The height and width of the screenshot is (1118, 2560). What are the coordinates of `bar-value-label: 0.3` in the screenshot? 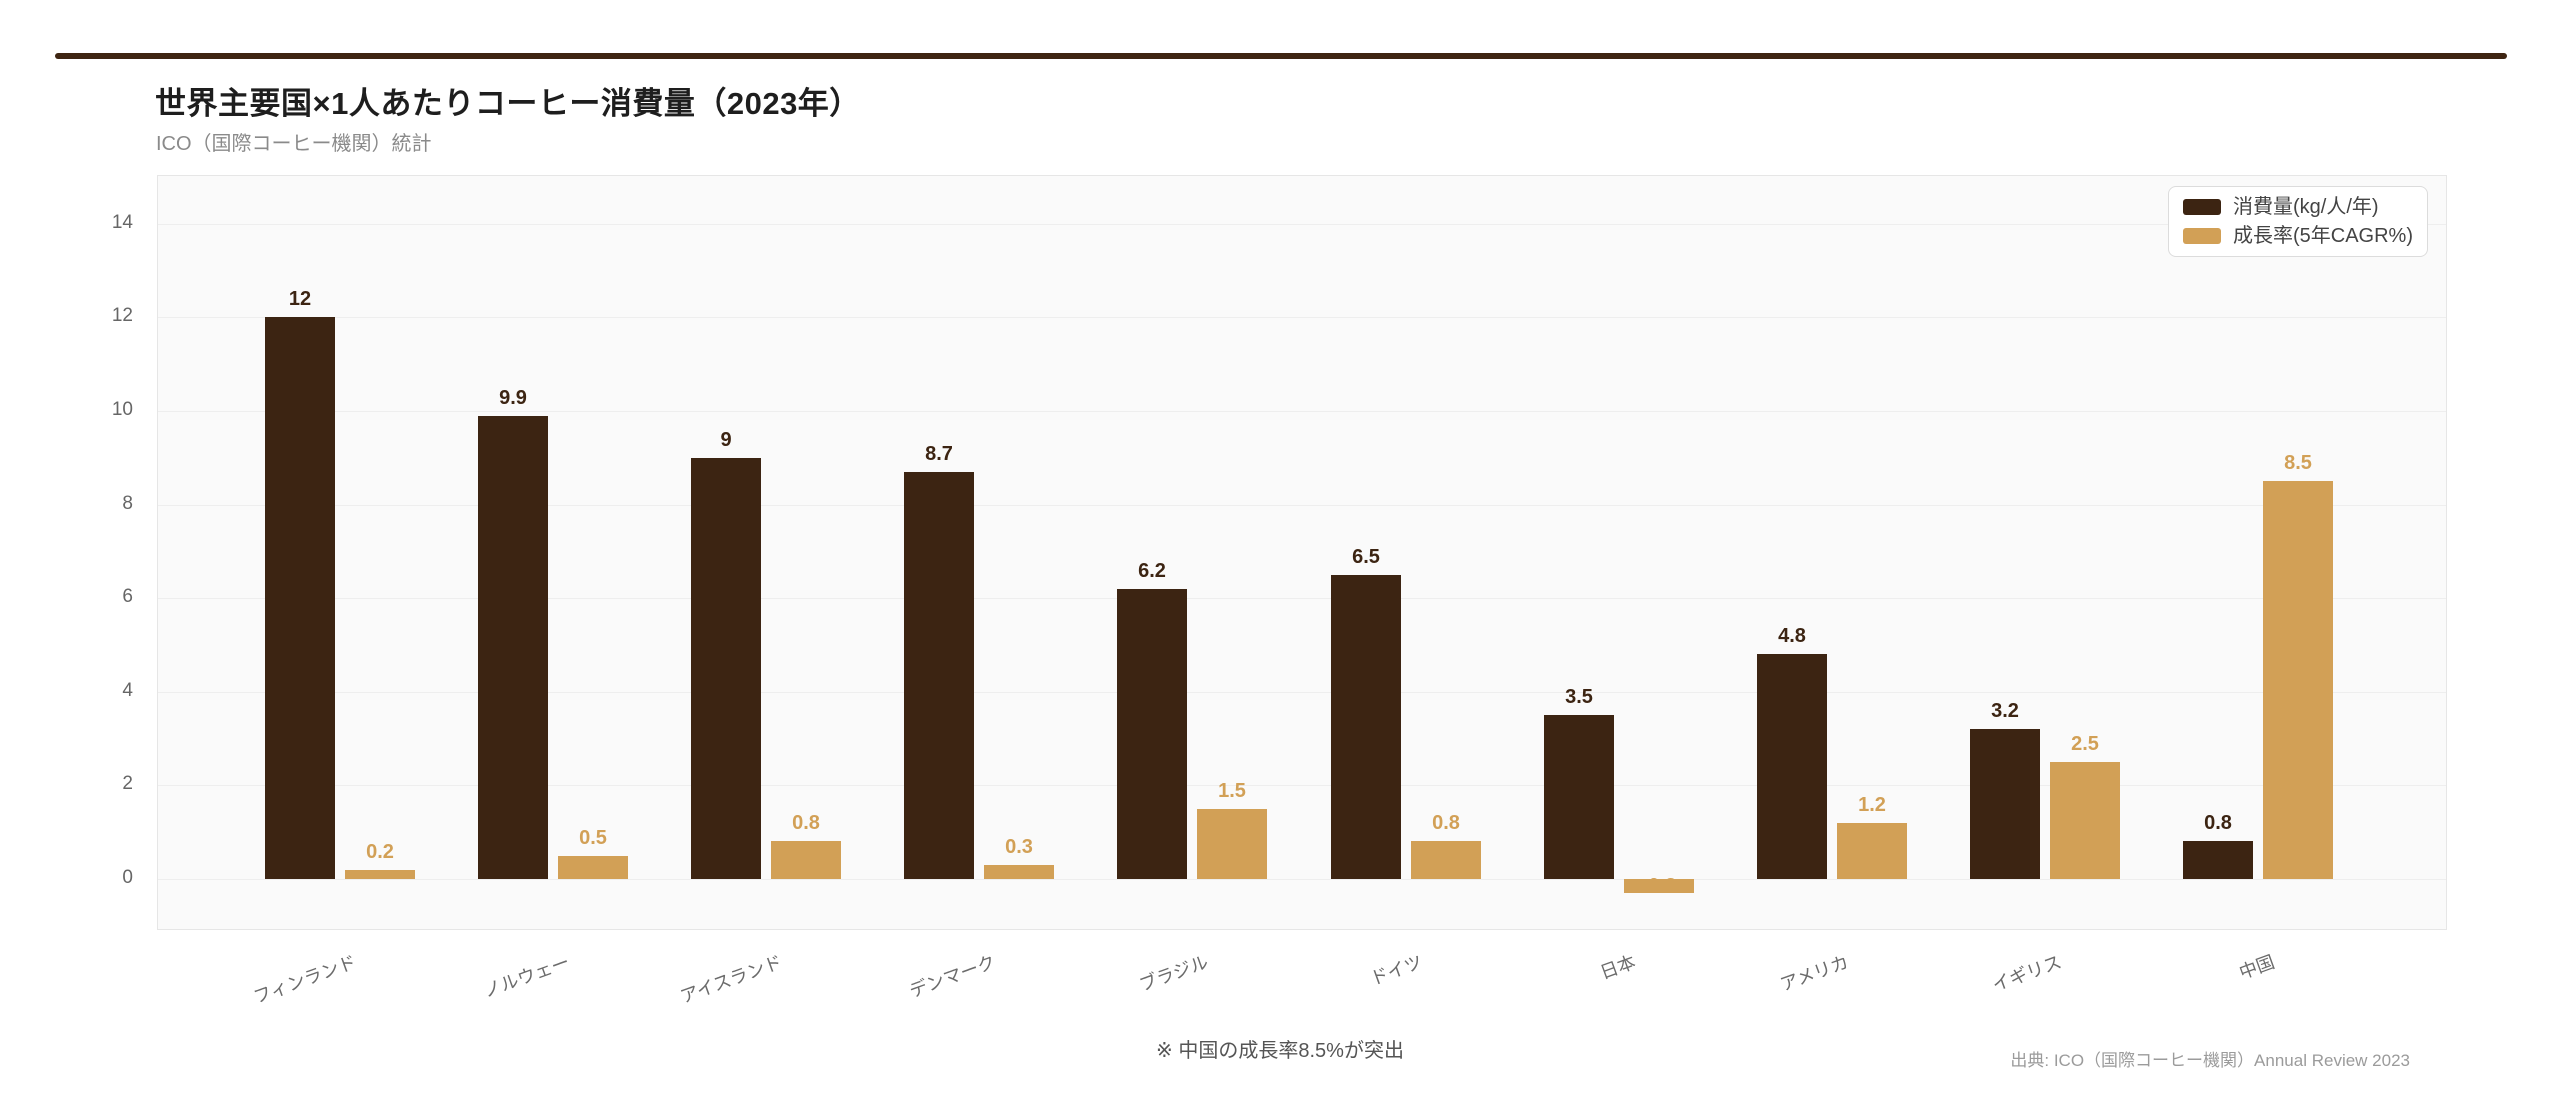 It's located at (1019, 847).